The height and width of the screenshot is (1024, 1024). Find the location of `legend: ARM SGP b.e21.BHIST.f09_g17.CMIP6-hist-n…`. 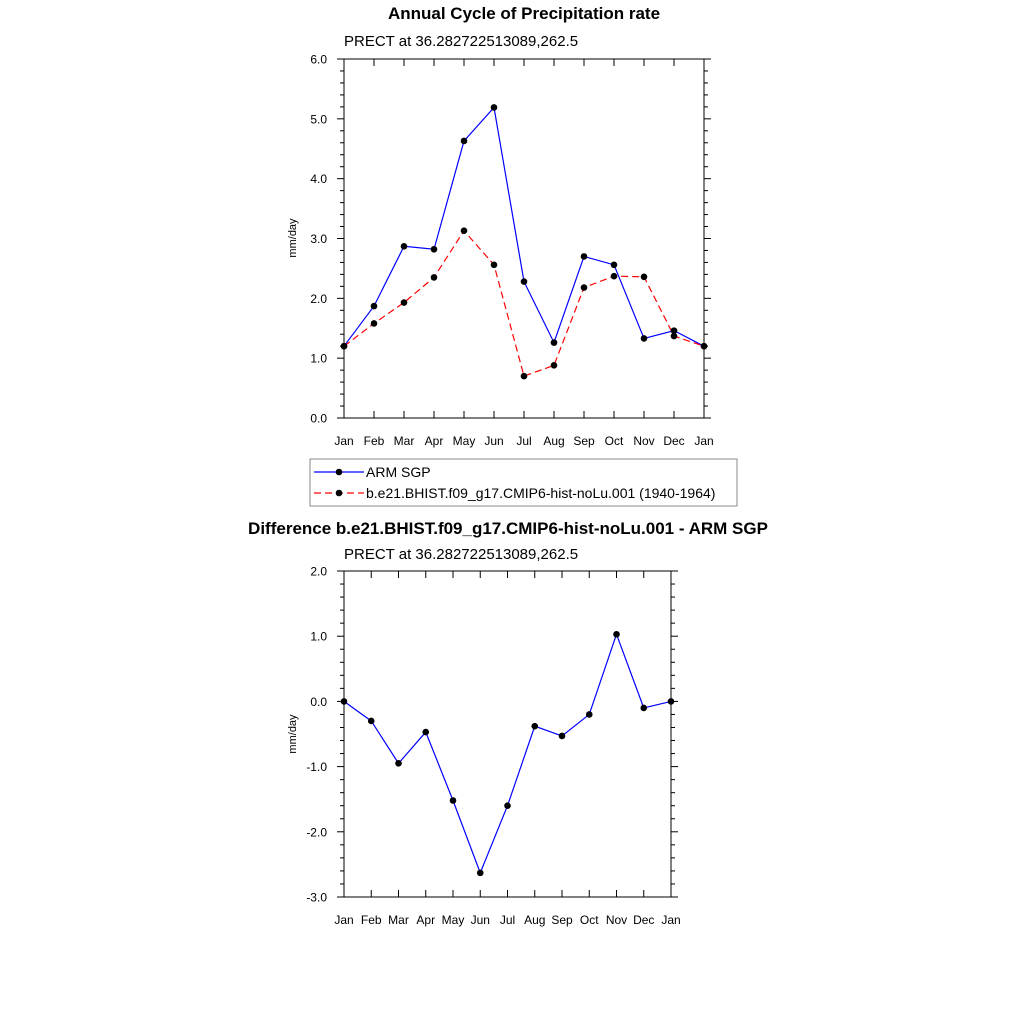

legend: ARM SGP b.e21.BHIST.f09_g17.CMIP6-hist-n… is located at coordinates (523, 482).